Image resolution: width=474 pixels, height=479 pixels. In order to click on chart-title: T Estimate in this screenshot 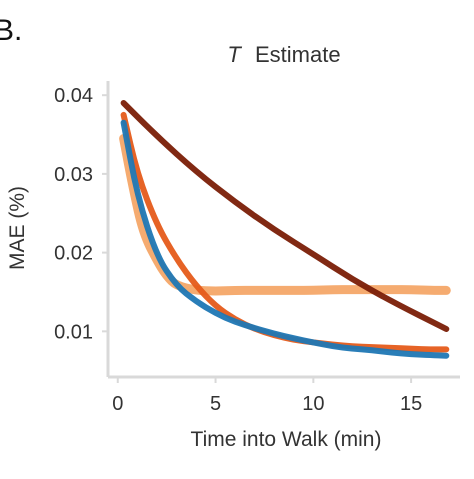, I will do `click(283, 54)`.